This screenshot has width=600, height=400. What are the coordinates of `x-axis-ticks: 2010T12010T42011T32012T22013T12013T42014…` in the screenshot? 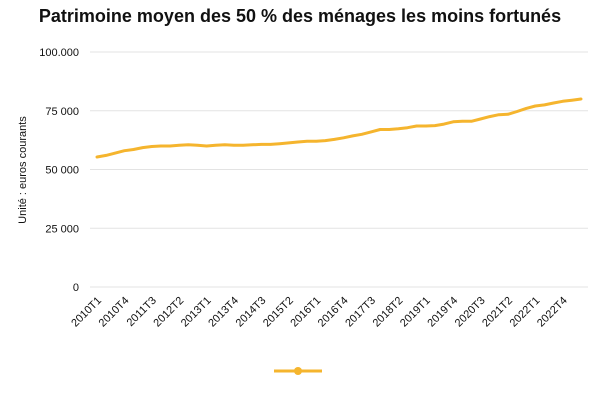 It's located at (319, 312).